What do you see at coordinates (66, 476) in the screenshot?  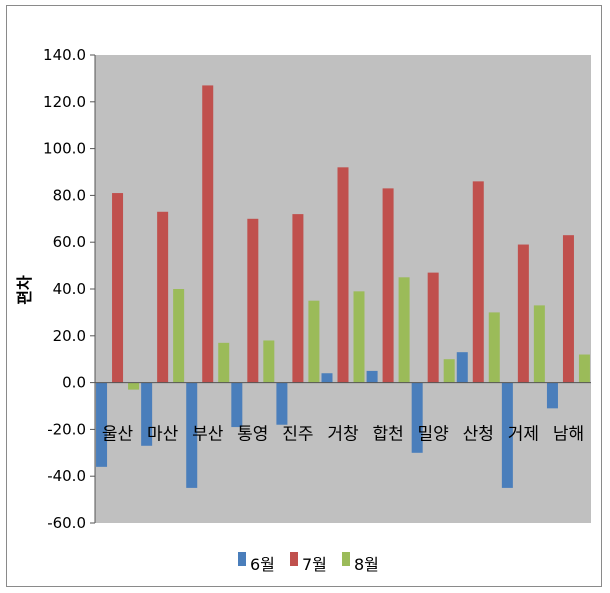 I see `y-tick-label: -40.0` at bounding box center [66, 476].